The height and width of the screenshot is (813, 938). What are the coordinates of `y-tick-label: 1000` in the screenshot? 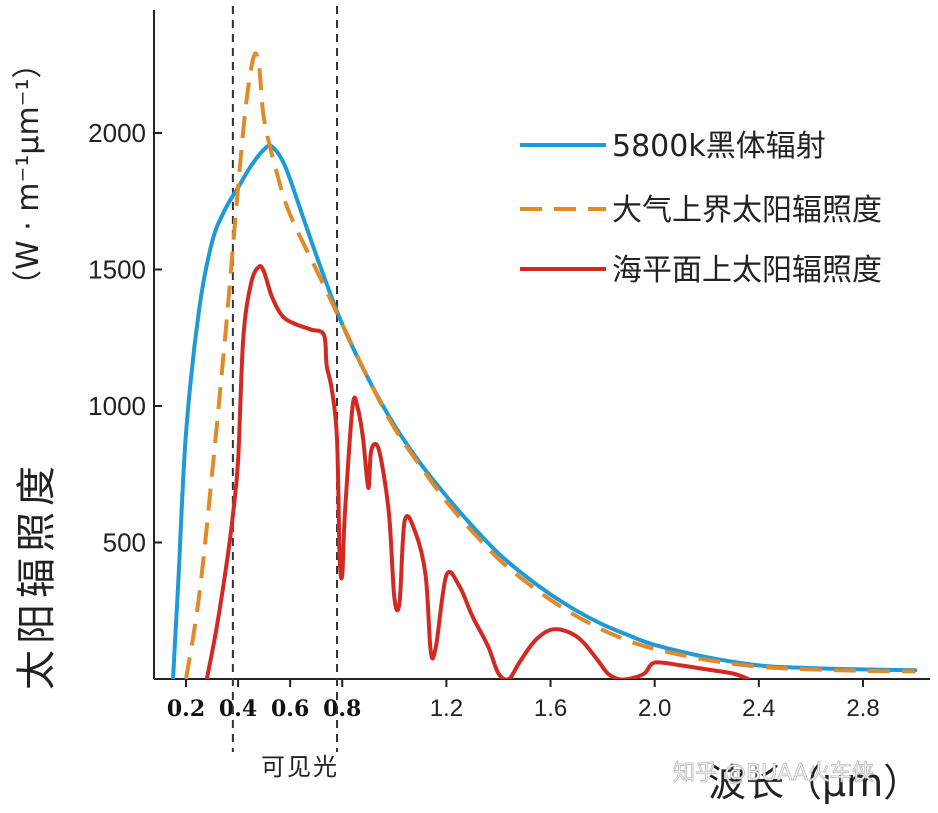 It's located at (117, 406).